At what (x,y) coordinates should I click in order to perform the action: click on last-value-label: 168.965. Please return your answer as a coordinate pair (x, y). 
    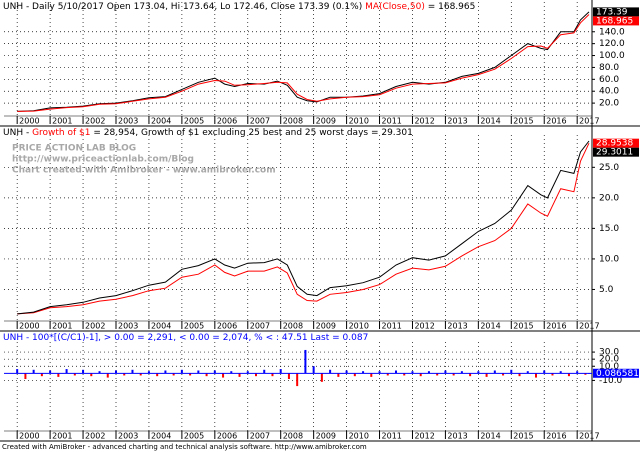
    Looking at the image, I should click on (614, 21).